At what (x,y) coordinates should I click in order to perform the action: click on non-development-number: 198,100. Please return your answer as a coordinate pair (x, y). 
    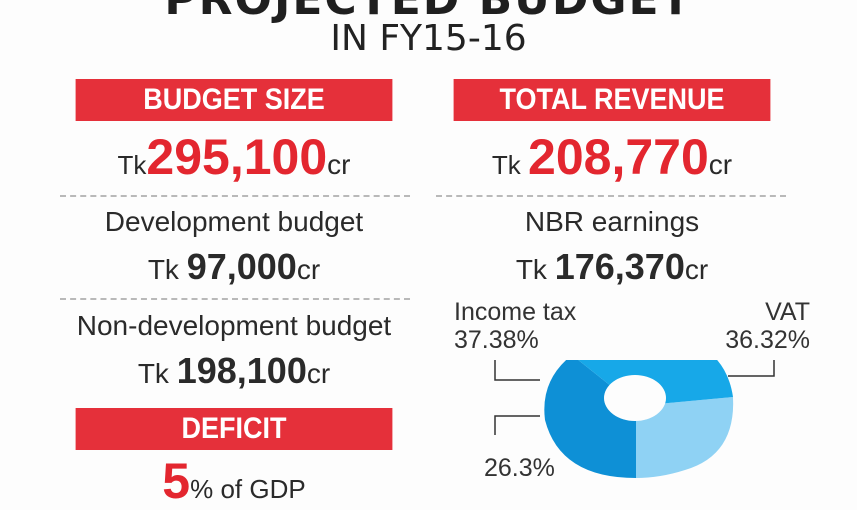
    Looking at the image, I should click on (241, 370).